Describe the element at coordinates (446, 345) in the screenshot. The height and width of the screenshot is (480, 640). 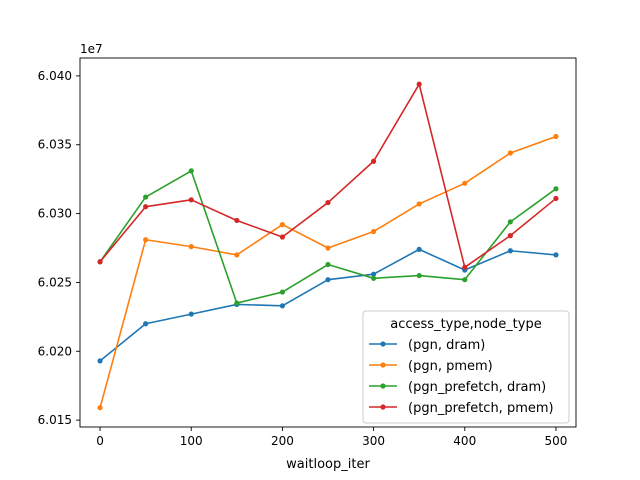
I see `legend-label: (pgn, dram)` at that location.